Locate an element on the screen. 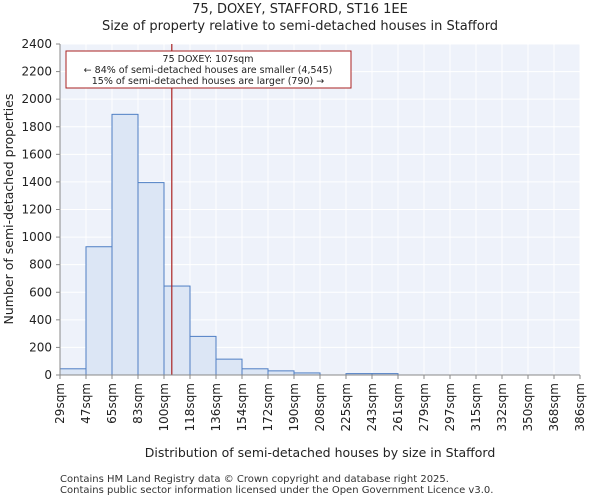 The image size is (600, 500). bar-83sqm is located at coordinates (151, 279).